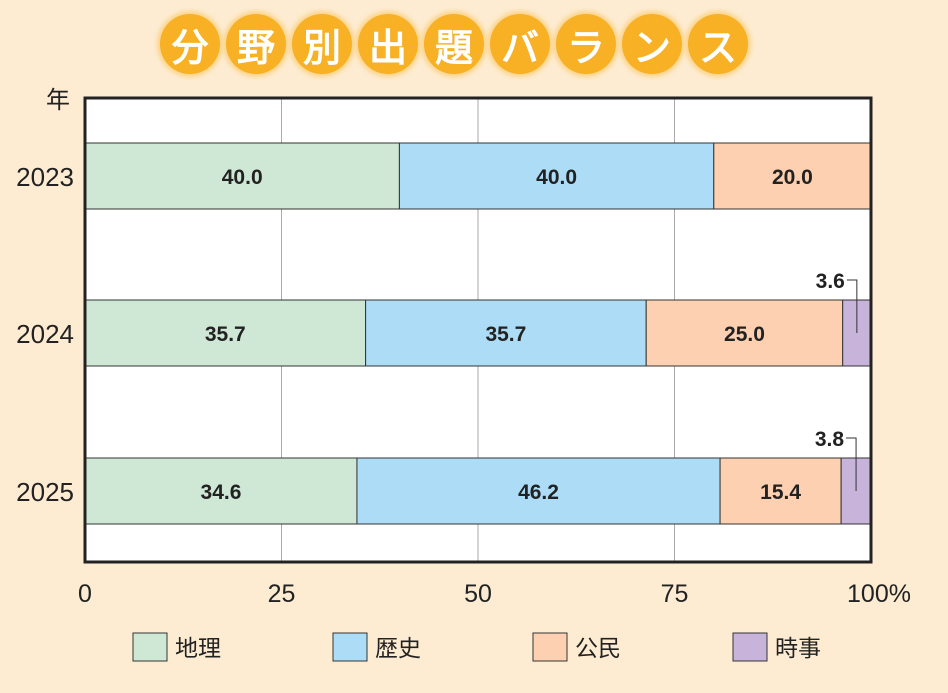 The width and height of the screenshot is (948, 693). Describe the element at coordinates (652, 44) in the screenshot. I see `title-char: ン` at that location.